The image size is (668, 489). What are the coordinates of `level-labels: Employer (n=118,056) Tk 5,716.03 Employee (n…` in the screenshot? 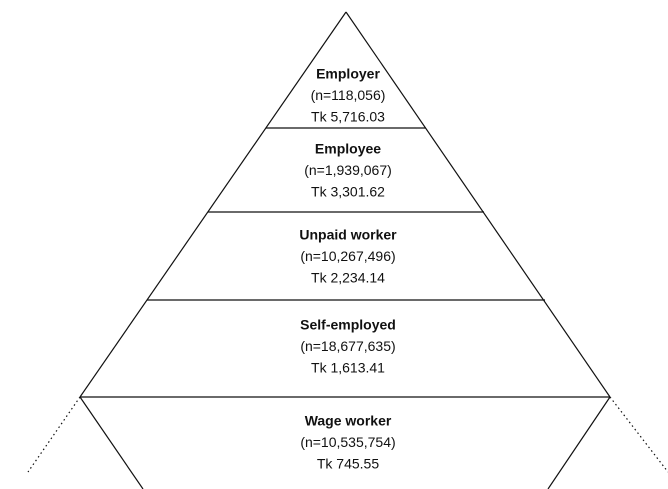 It's located at (348, 269).